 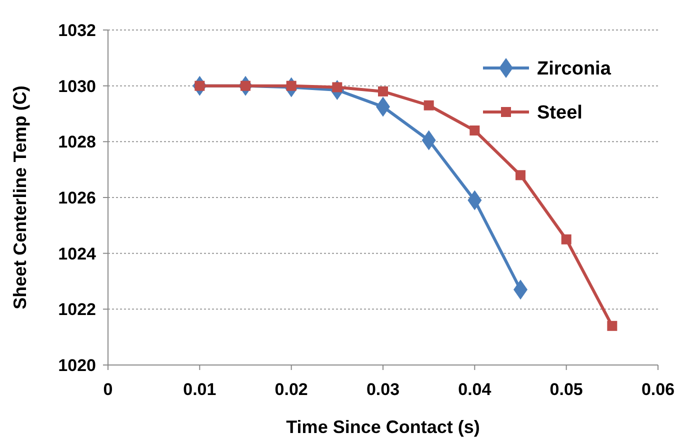 I want to click on x-tick-label: 0.06, so click(x=658, y=389).